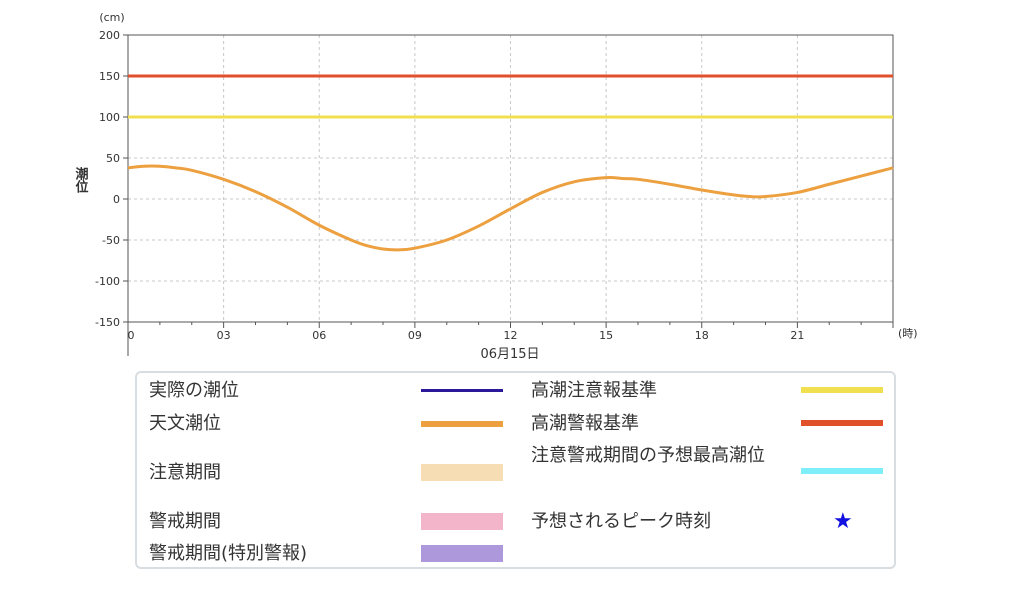 The image size is (1024, 609). I want to click on x-unit-label: (時), so click(908, 333).